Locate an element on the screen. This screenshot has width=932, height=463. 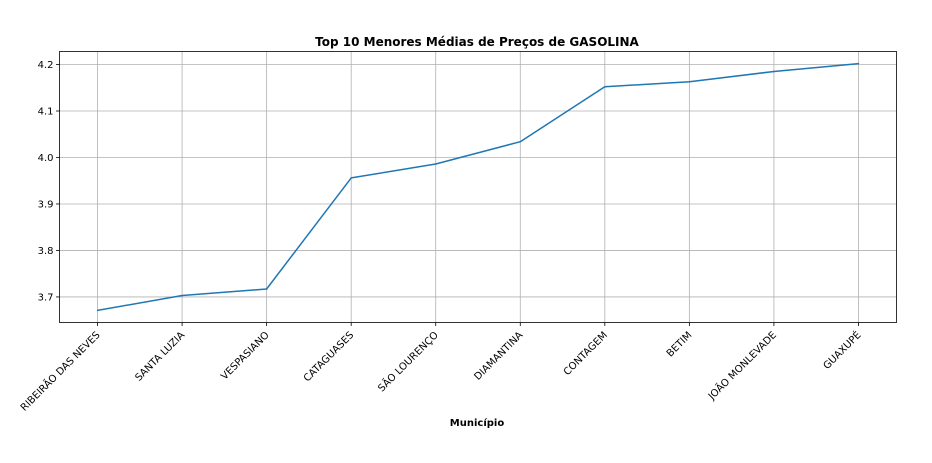
y-tick-label: 3.7 is located at coordinates (46, 297).